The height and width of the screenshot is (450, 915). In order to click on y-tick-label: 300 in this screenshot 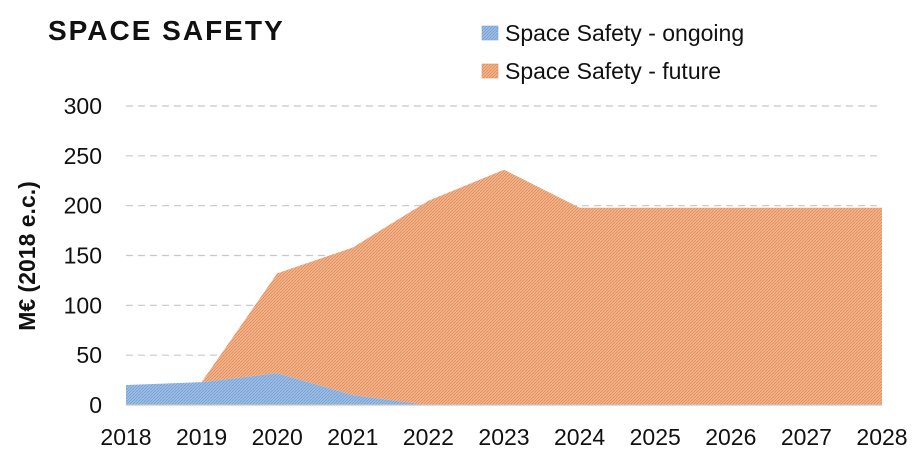, I will do `click(83, 106)`.